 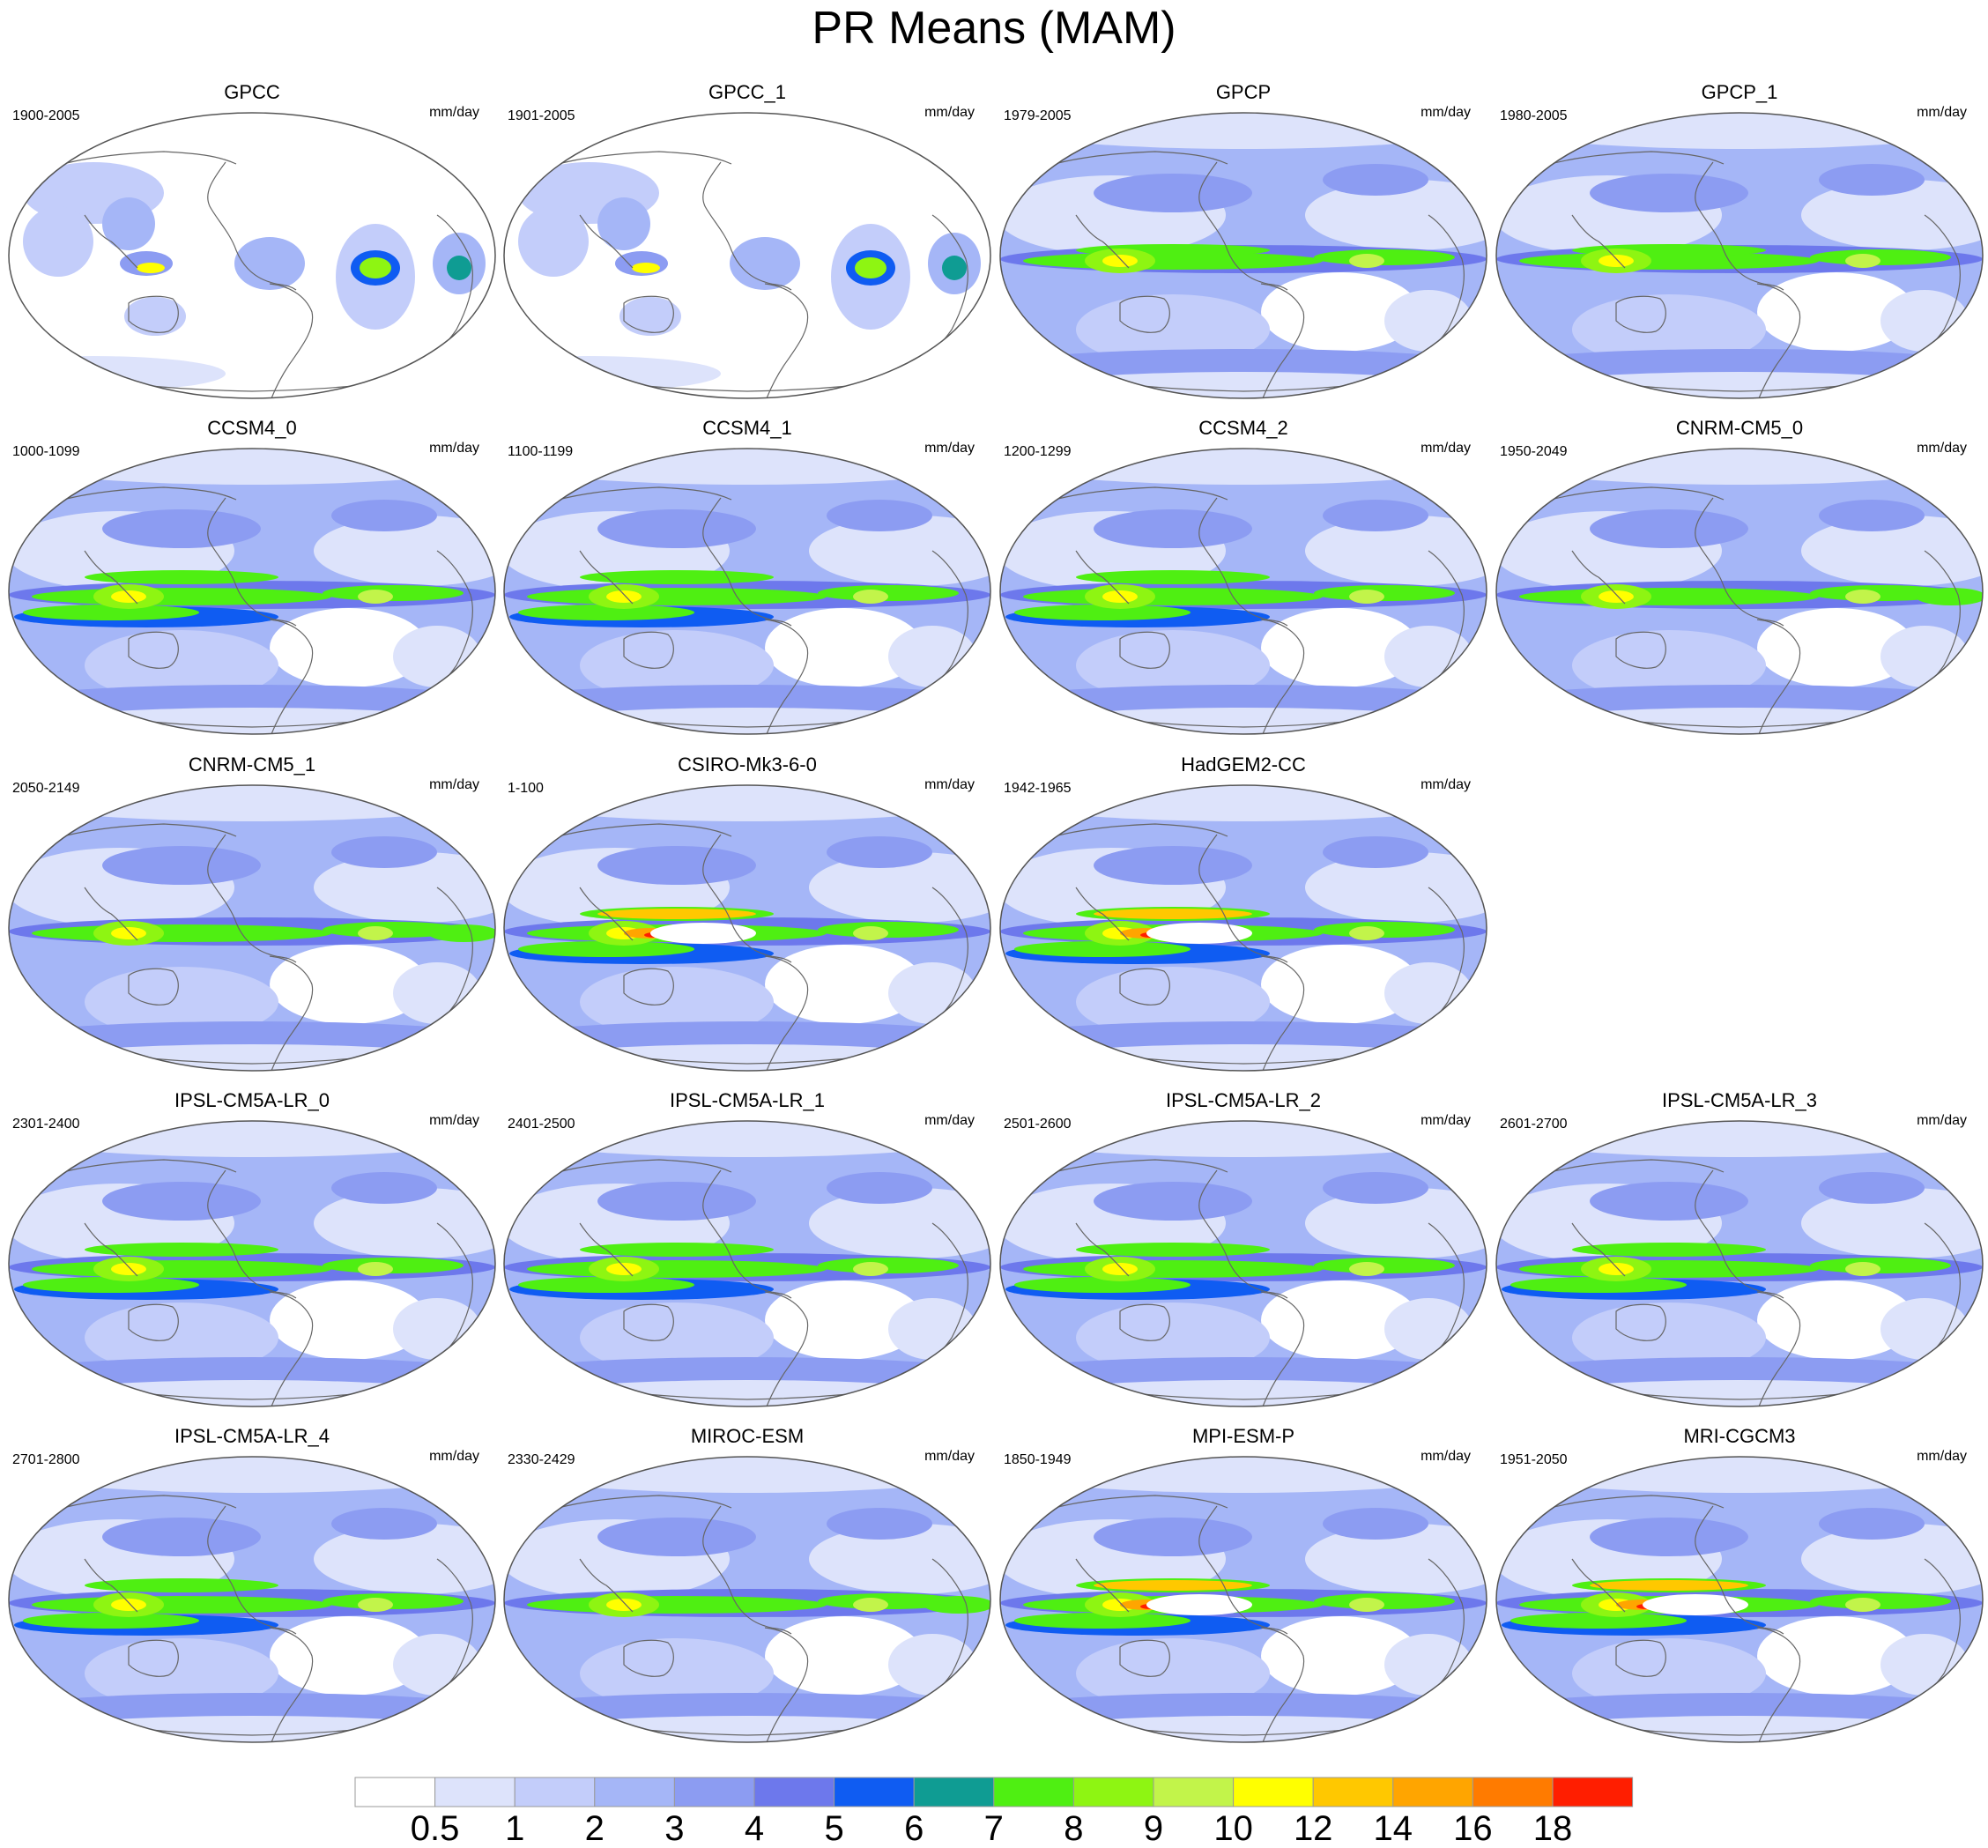 What do you see at coordinates (46, 1125) in the screenshot?
I see `panel-period: 2301-2400` at bounding box center [46, 1125].